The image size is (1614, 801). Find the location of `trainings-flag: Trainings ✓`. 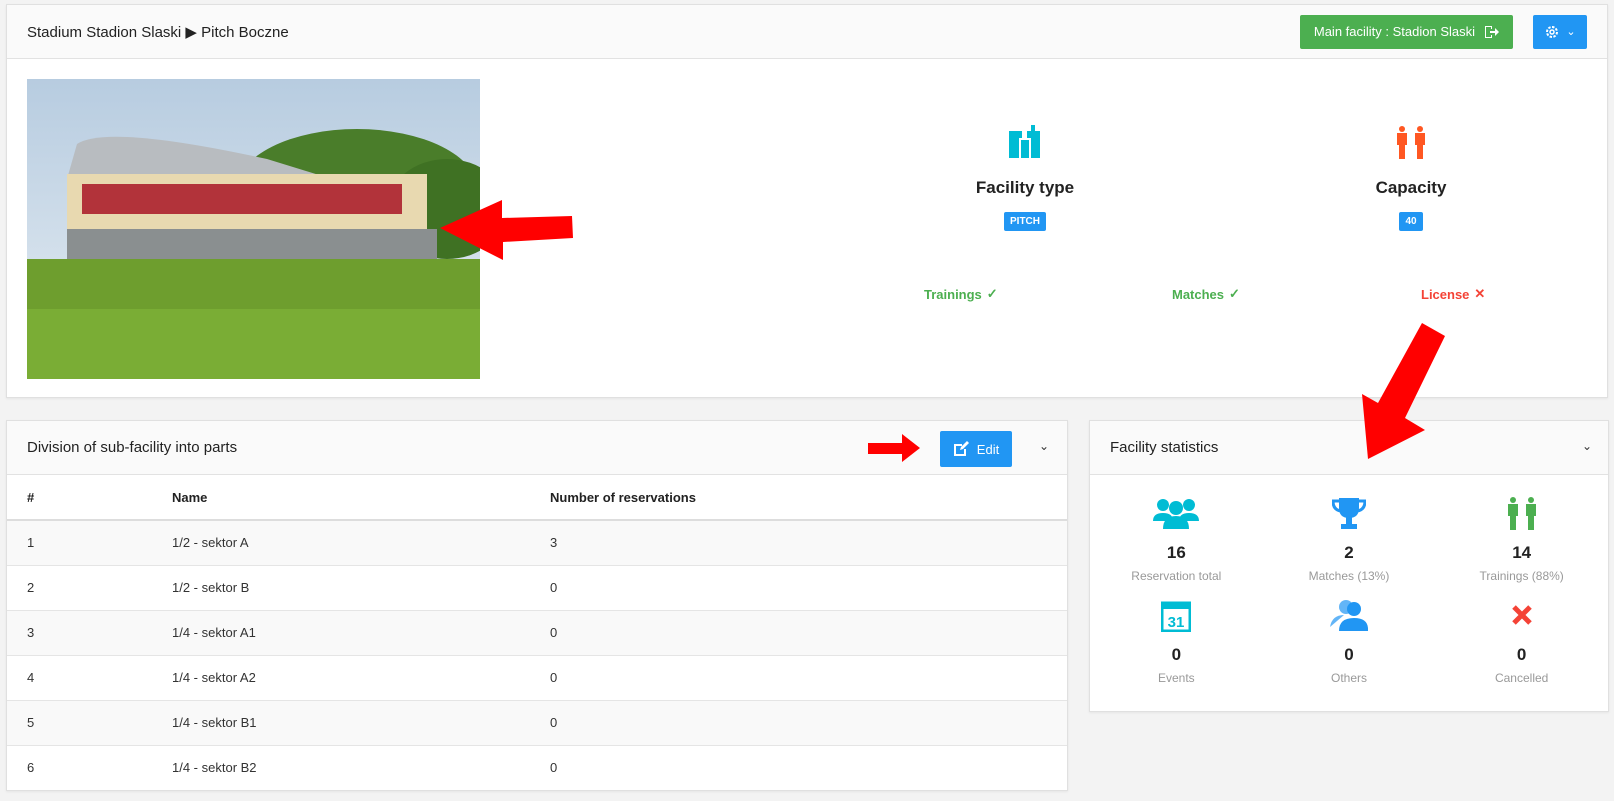

trainings-flag: Trainings ✓ is located at coordinates (961, 294).